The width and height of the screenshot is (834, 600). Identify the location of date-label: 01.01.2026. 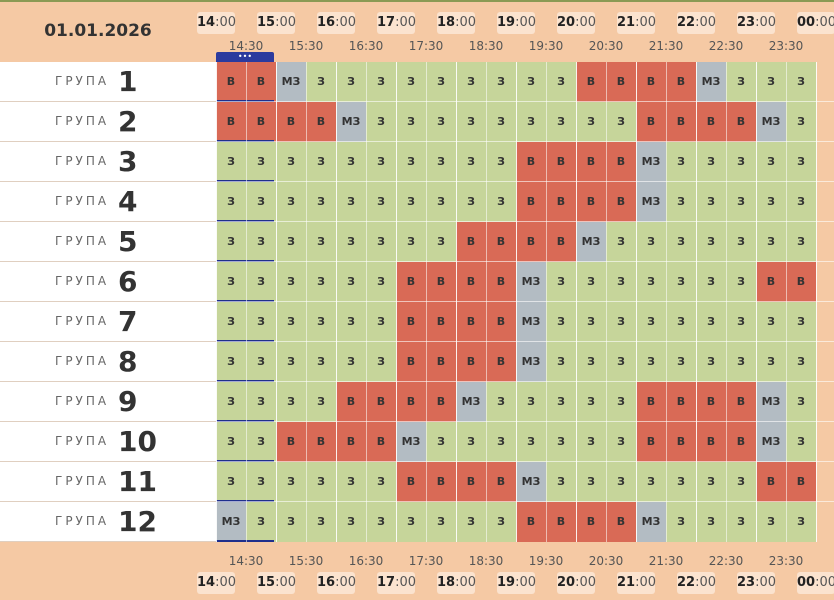
(98, 31).